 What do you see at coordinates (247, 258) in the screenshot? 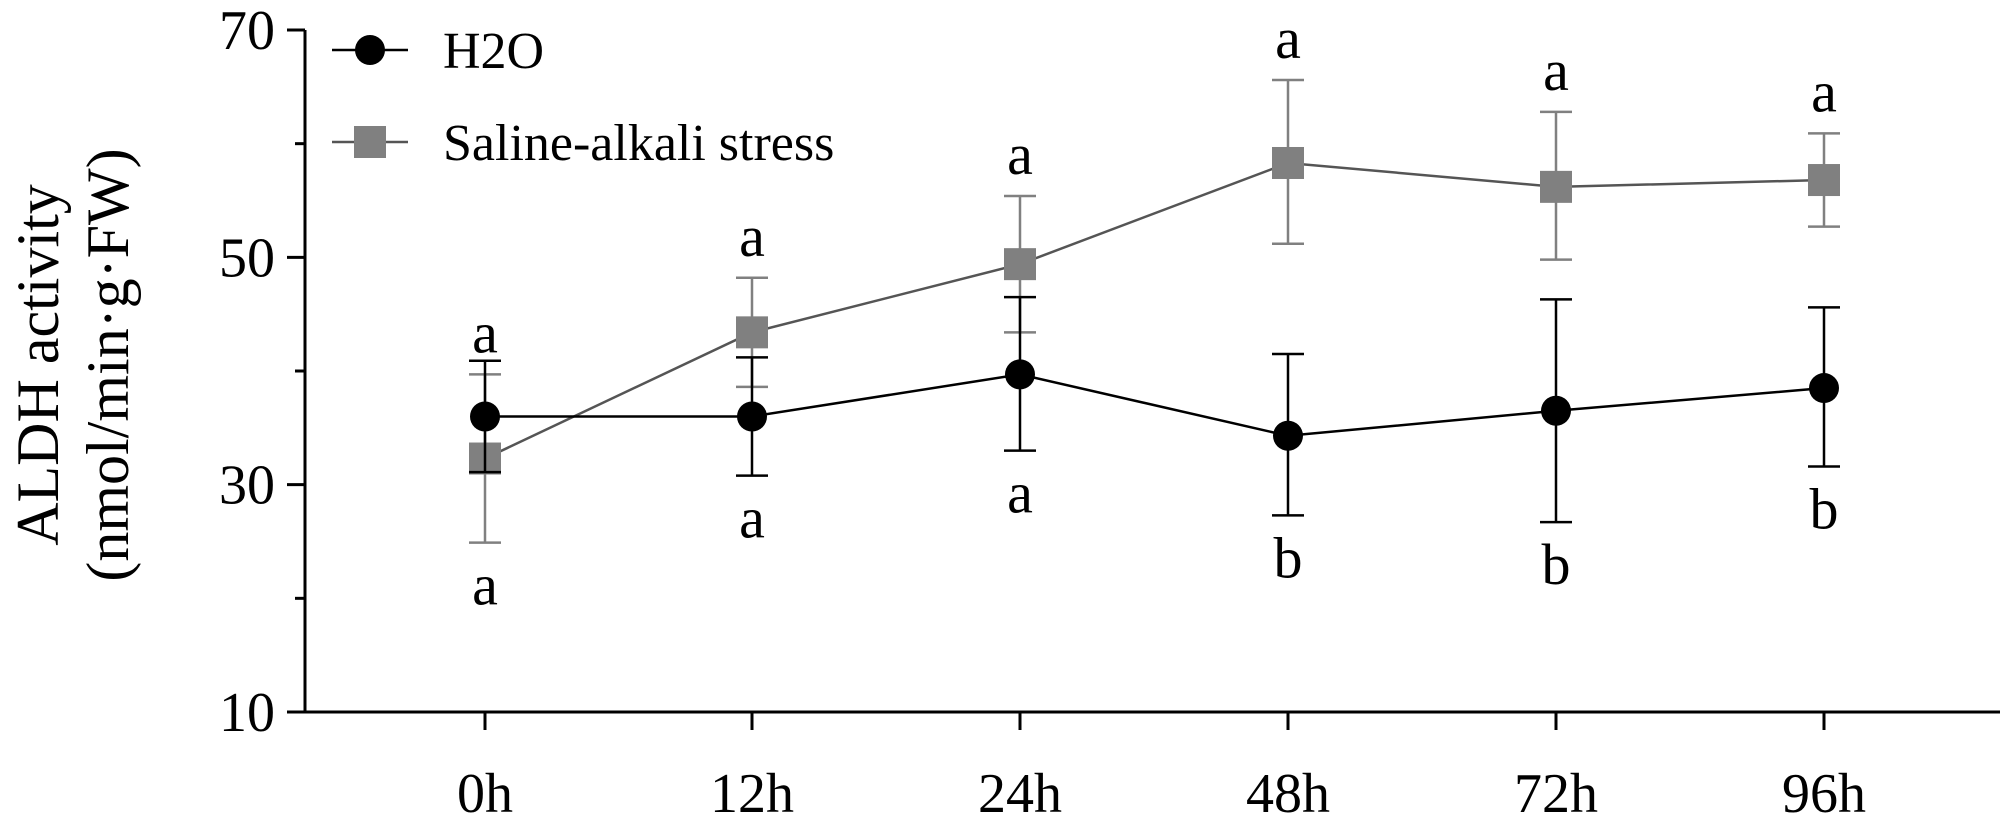
I see `y-tick-label: 50` at bounding box center [247, 258].